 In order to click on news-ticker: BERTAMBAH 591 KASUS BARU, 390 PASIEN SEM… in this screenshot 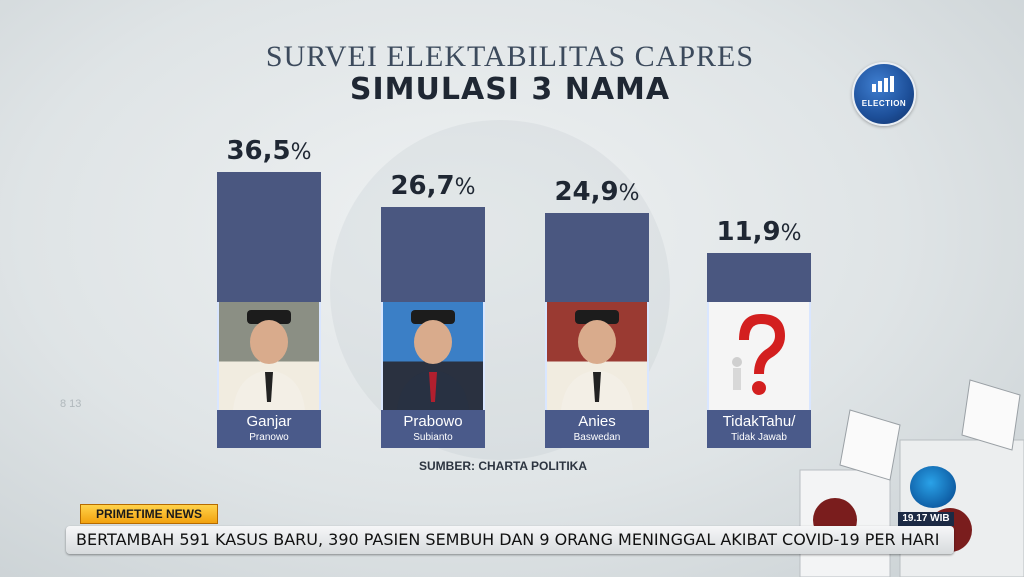, I will do `click(510, 540)`.